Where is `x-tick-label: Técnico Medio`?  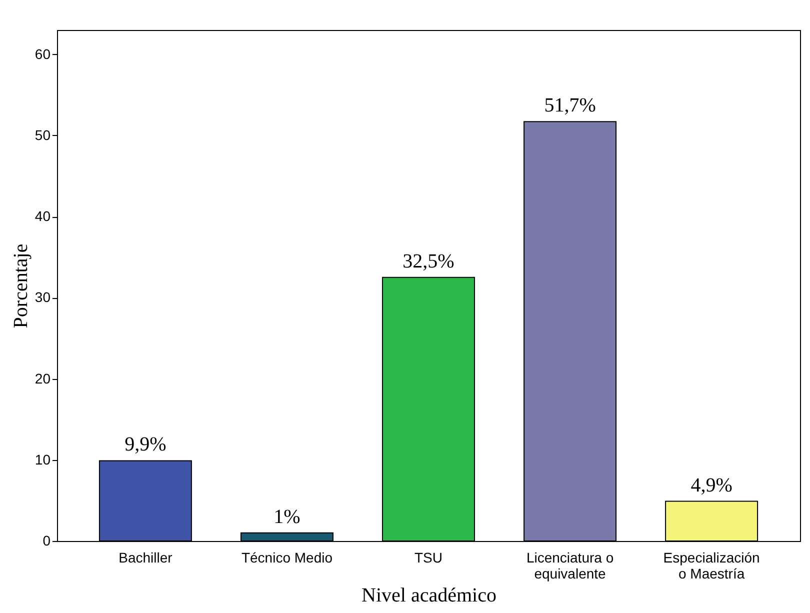 x-tick-label: Técnico Medio is located at coordinates (287, 558).